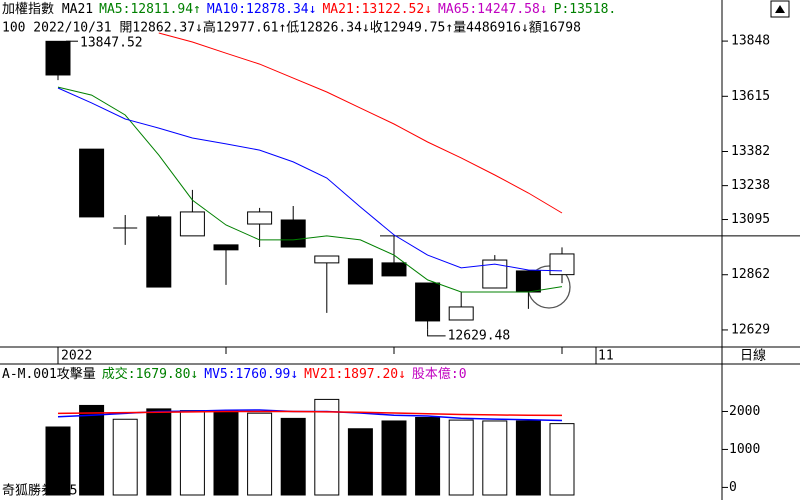  I want to click on header-item: P:13518., so click(585, 9).